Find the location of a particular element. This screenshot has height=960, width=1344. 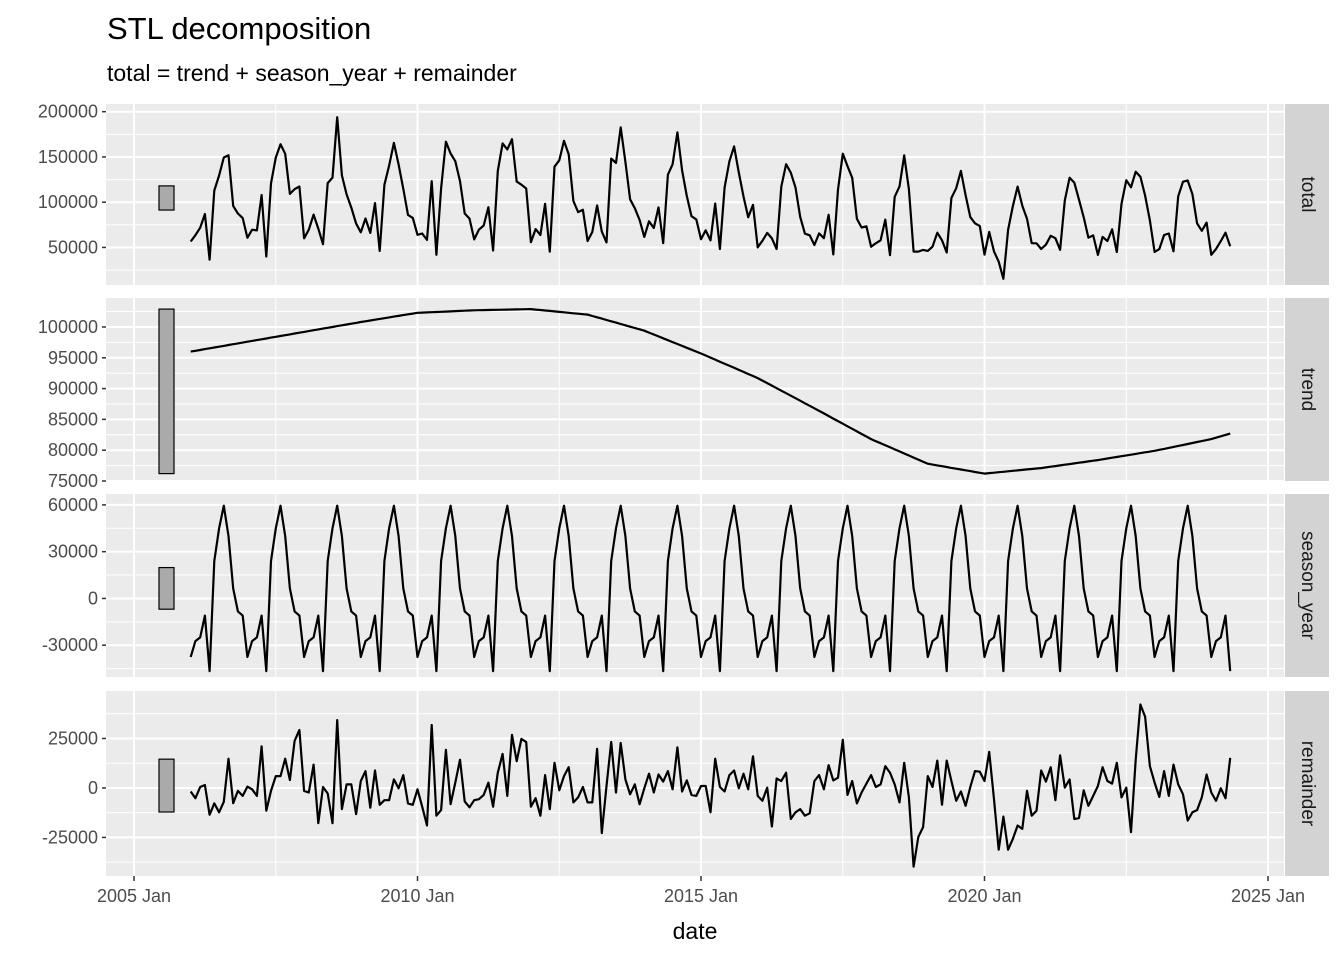

series-line-remainder is located at coordinates (710, 785).